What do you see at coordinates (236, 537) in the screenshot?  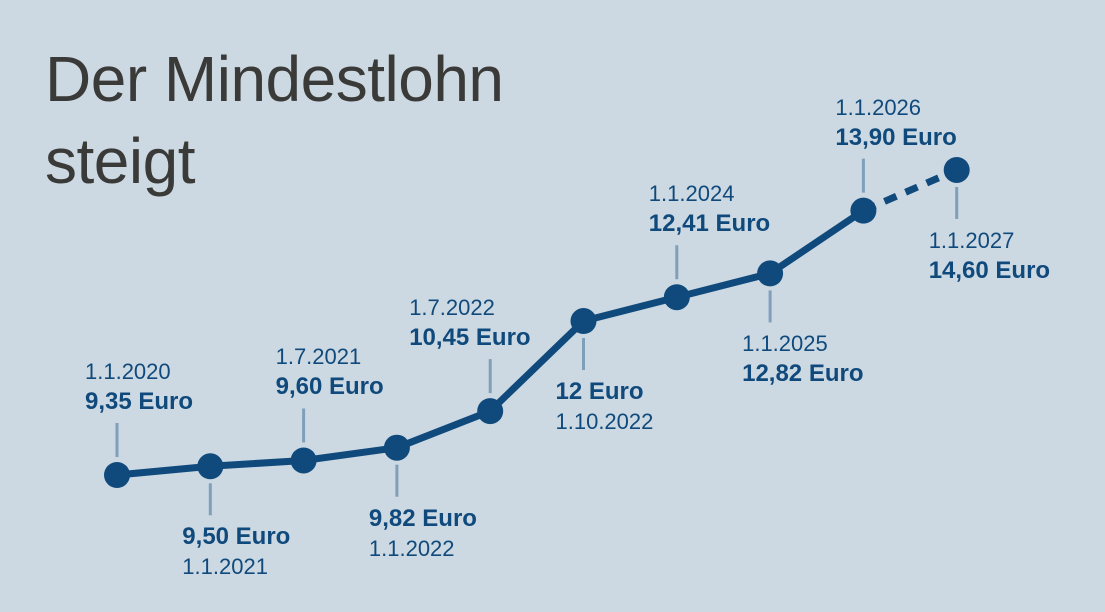 I see `point-label-value: 9,50 Euro` at bounding box center [236, 537].